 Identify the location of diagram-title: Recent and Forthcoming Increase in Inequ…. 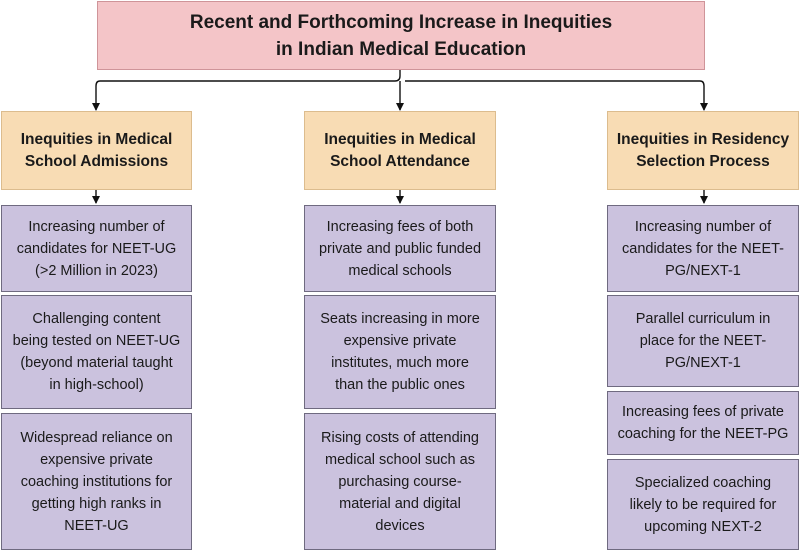
(401, 35).